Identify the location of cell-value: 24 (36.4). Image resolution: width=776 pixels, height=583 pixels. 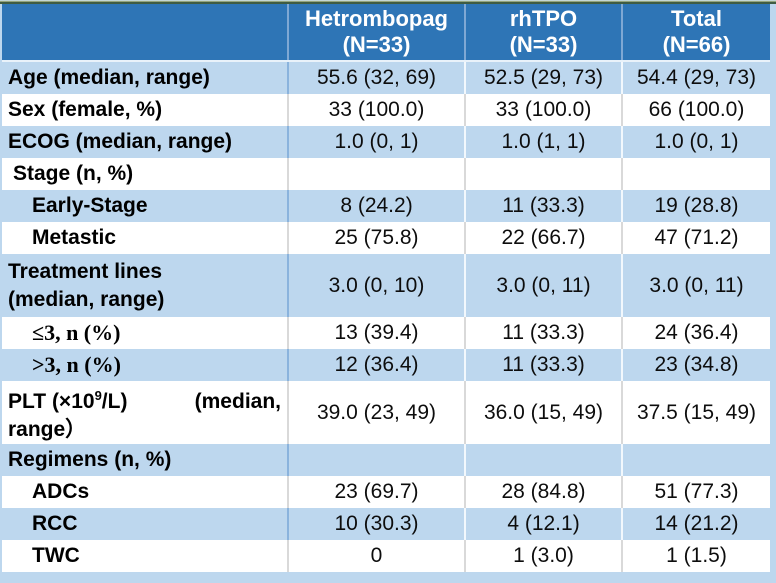
(695, 333).